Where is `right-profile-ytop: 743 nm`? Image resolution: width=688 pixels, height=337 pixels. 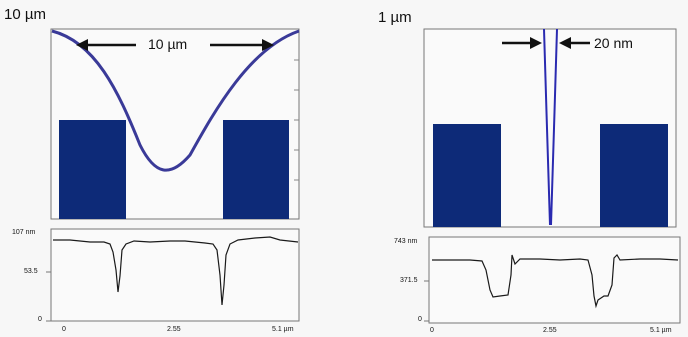
right-profile-ytop: 743 nm is located at coordinates (406, 241).